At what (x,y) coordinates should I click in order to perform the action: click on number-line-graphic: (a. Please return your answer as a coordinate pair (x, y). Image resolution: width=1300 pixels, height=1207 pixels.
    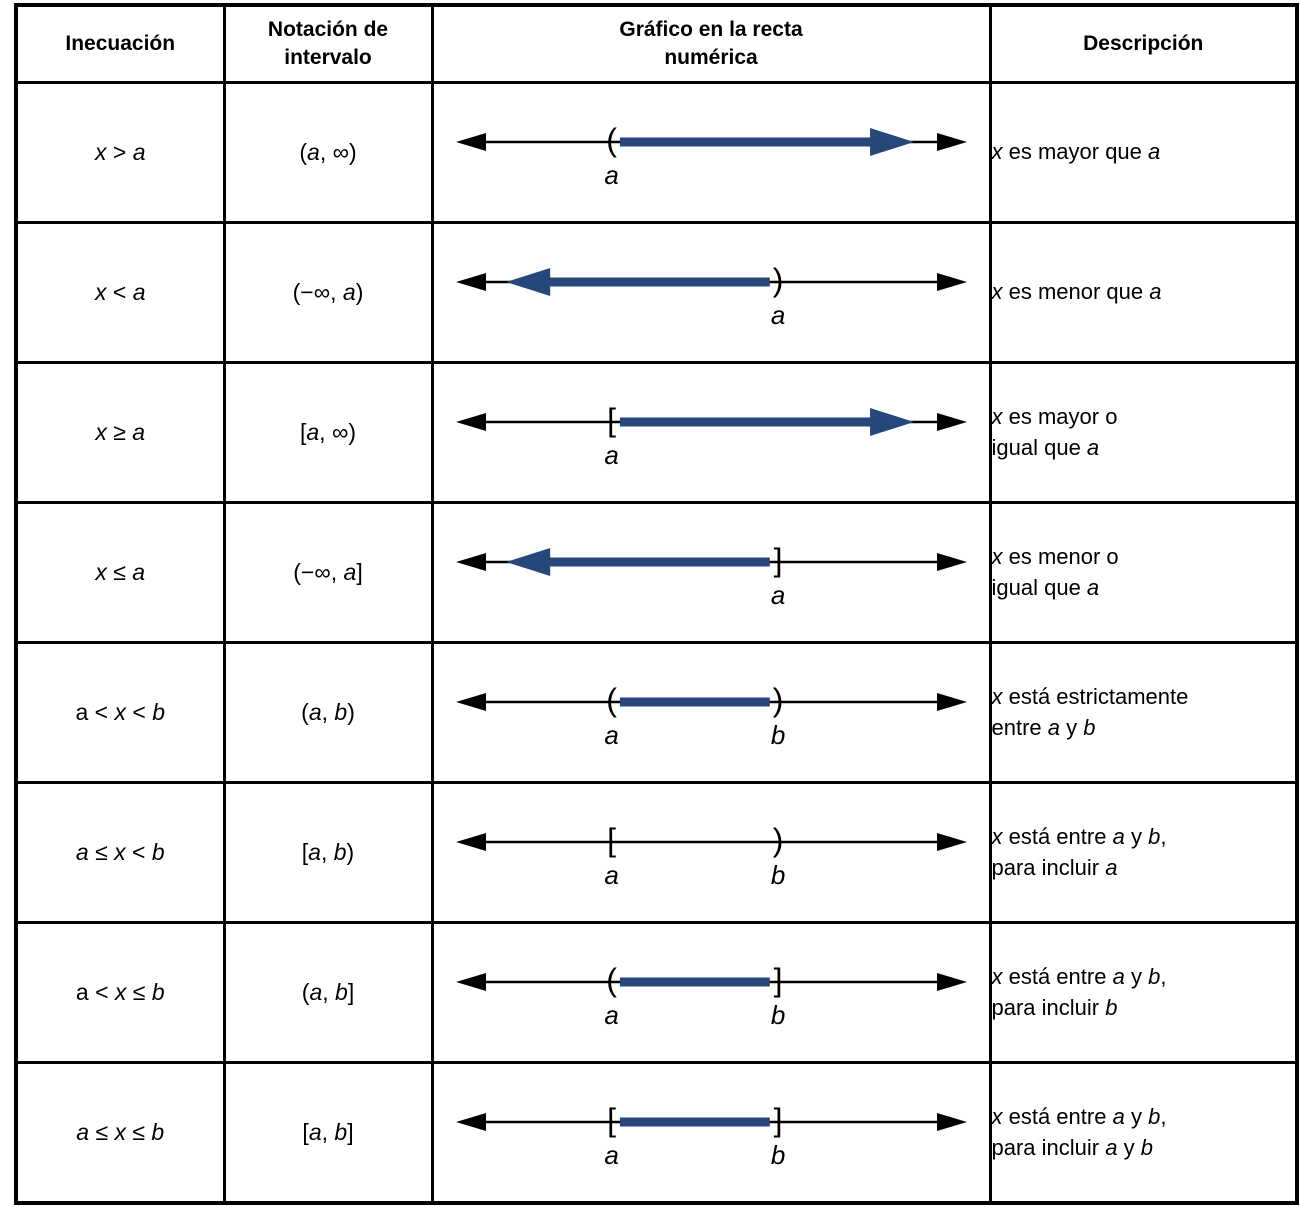
    Looking at the image, I should click on (711, 156).